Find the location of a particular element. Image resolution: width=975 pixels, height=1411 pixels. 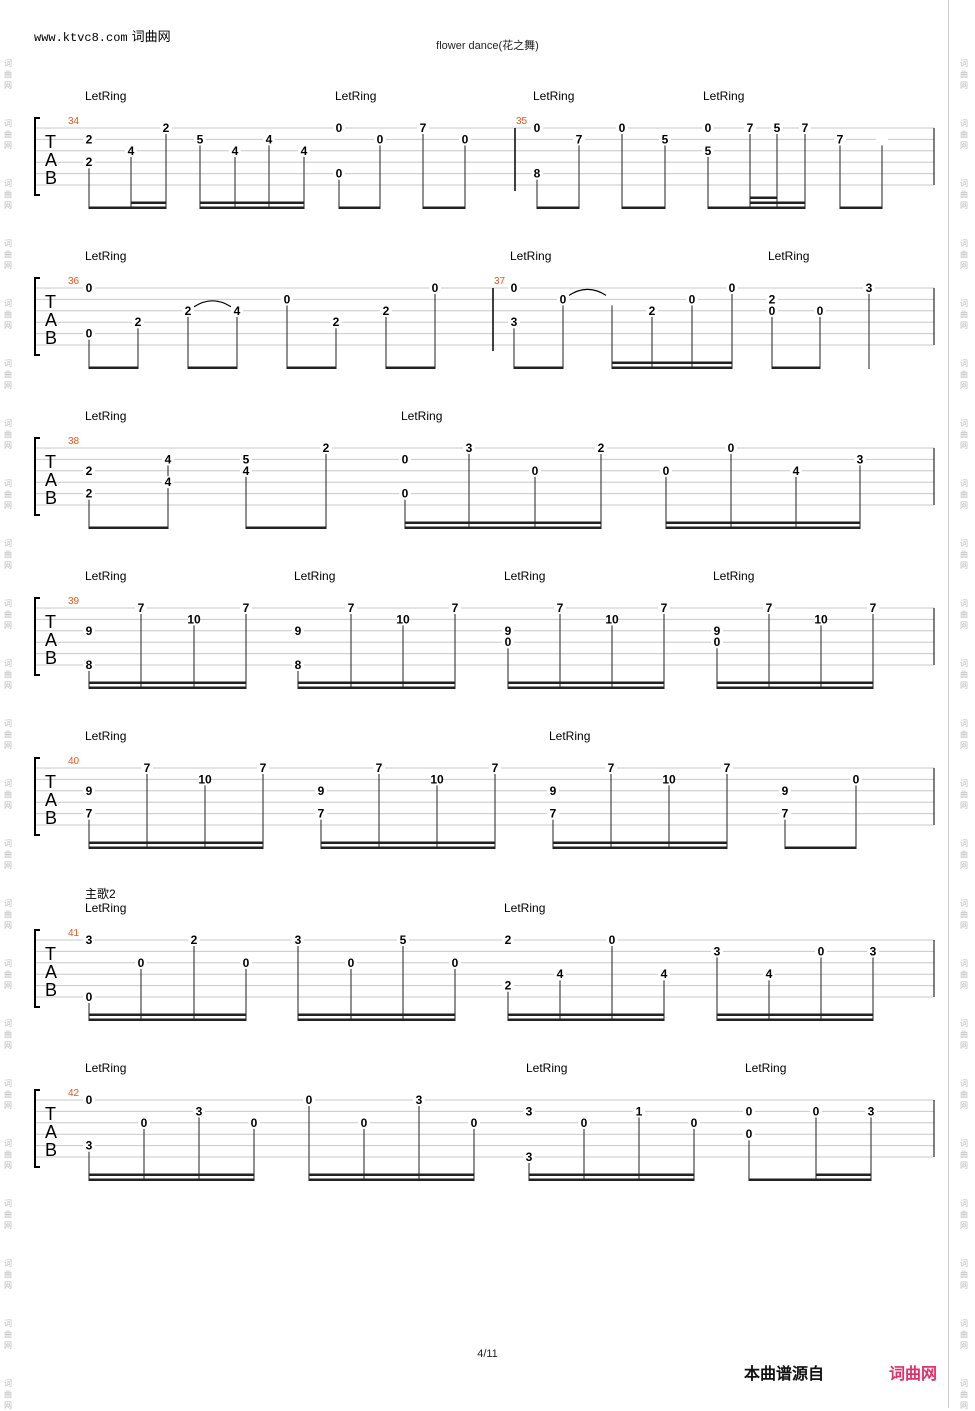

site-header: www.ktvc8.com 词曲网 is located at coordinates (102, 35).